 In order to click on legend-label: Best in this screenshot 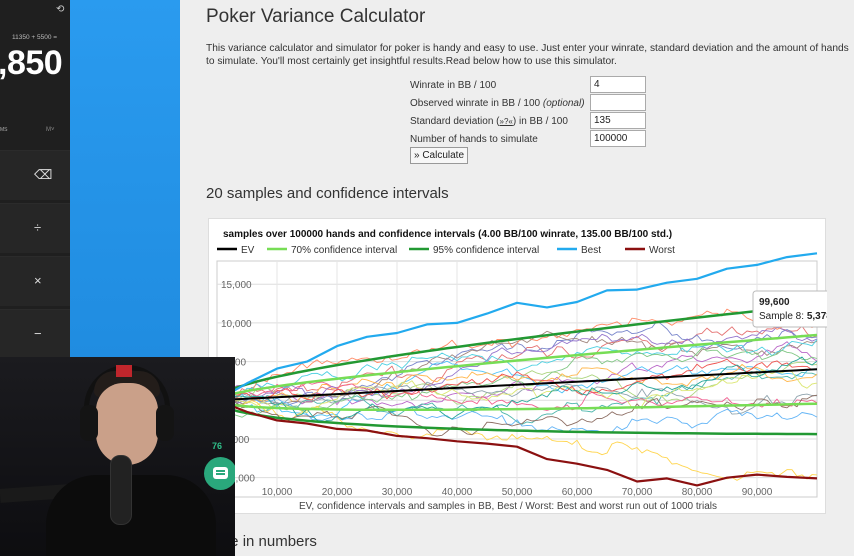, I will do `click(591, 250)`.